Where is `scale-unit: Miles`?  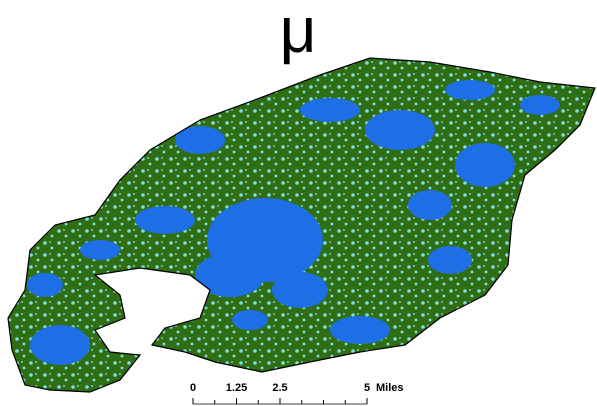
scale-unit: Miles is located at coordinates (390, 388).